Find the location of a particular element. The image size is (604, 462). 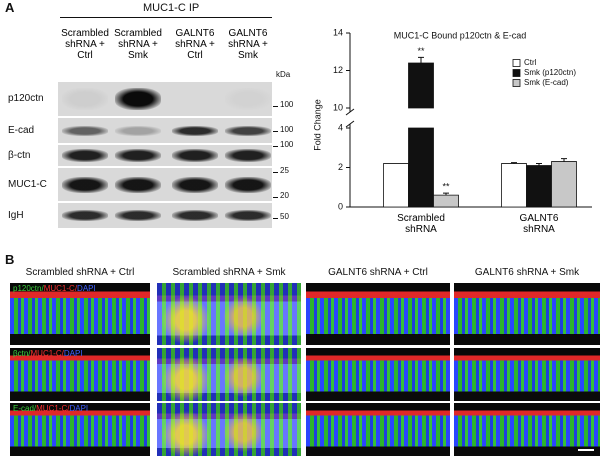

chart-title: MUC1-C Bound p120ctn & E-cad is located at coordinates (460, 35).